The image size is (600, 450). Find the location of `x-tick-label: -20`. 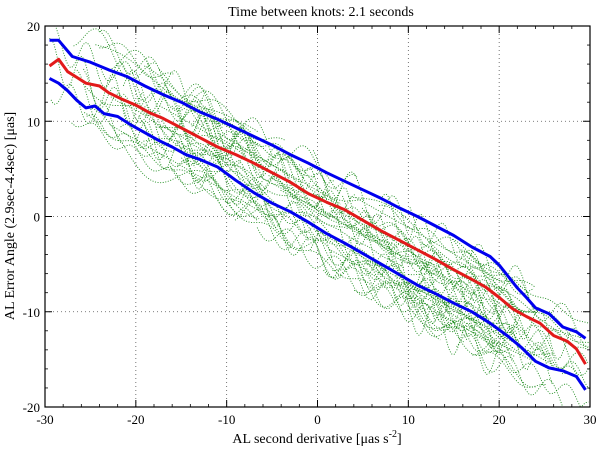

x-tick-label: -20 is located at coordinates (135, 419).